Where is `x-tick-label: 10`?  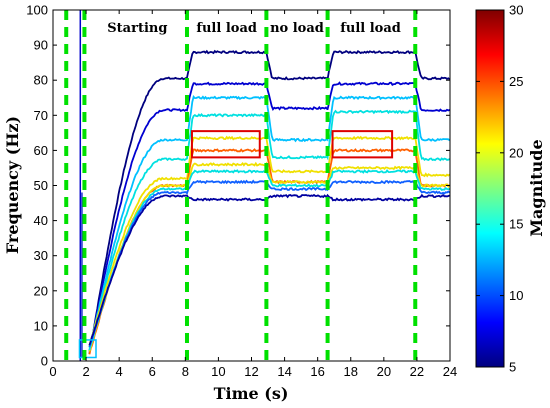
x-tick-label: 10 is located at coordinates (218, 371).